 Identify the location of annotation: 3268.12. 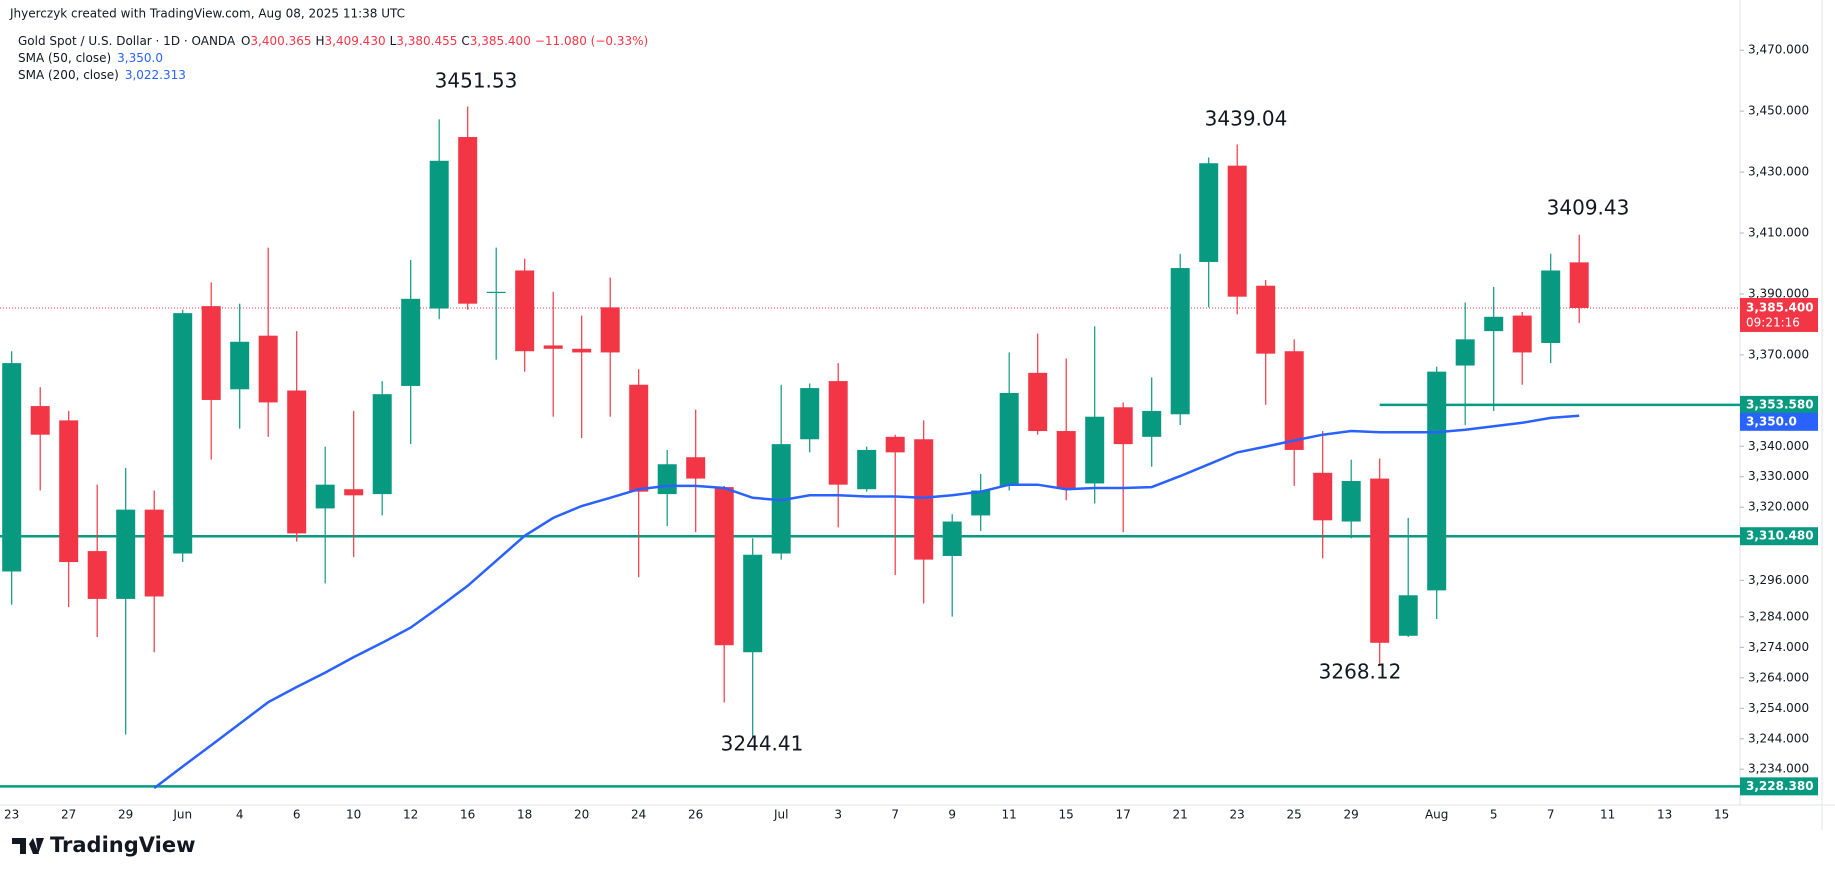
(1360, 672).